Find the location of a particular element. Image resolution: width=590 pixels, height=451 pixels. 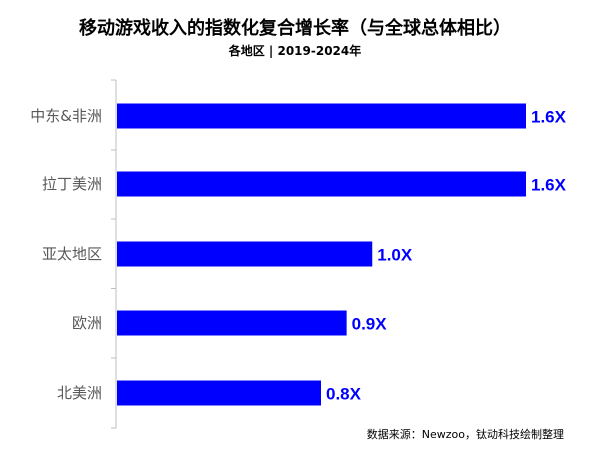

data-label: 0.8X is located at coordinates (344, 394).